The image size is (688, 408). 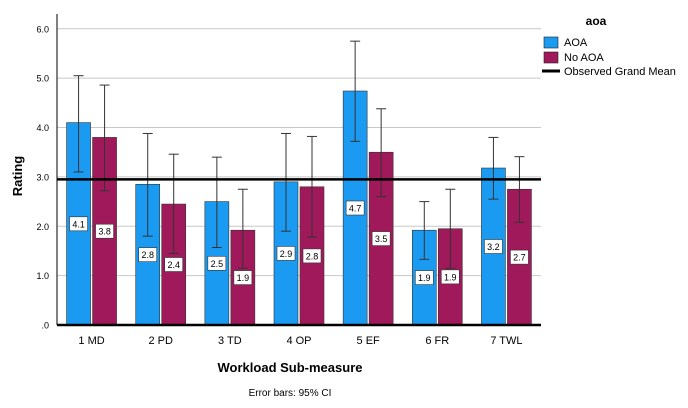 I want to click on svg-text: 2.4, so click(x=173, y=265).